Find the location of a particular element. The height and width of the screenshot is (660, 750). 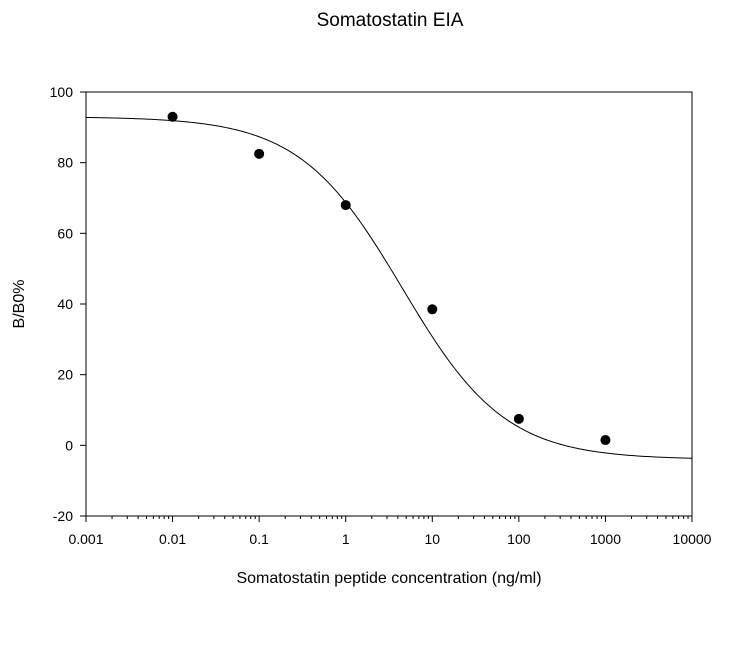

y-tick-label: 40 is located at coordinates (65, 304).